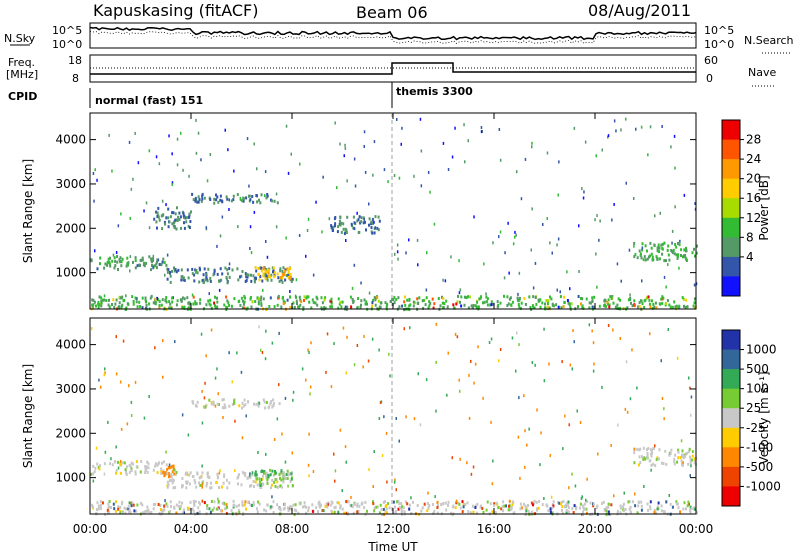  I want to click on velocity-colorbar-frame, so click(731, 418).